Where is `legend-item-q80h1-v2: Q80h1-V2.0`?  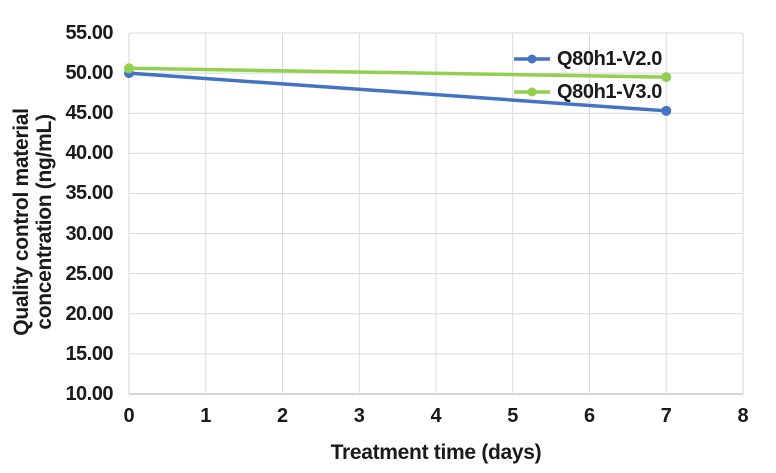 legend-item-q80h1-v2: Q80h1-V2.0 is located at coordinates (587, 59).